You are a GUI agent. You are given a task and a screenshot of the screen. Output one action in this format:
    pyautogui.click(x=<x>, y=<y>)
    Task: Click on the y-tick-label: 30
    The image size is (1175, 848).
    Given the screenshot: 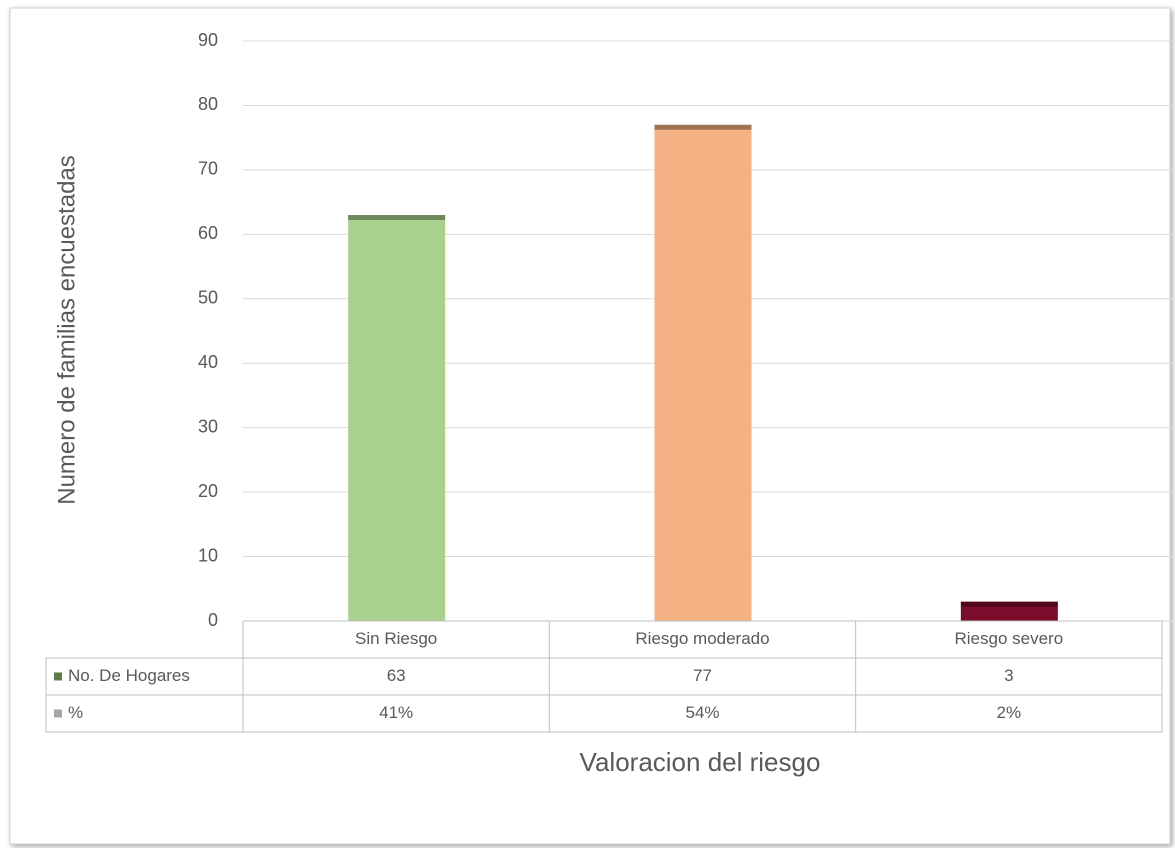 What is the action you would take?
    pyautogui.click(x=208, y=426)
    